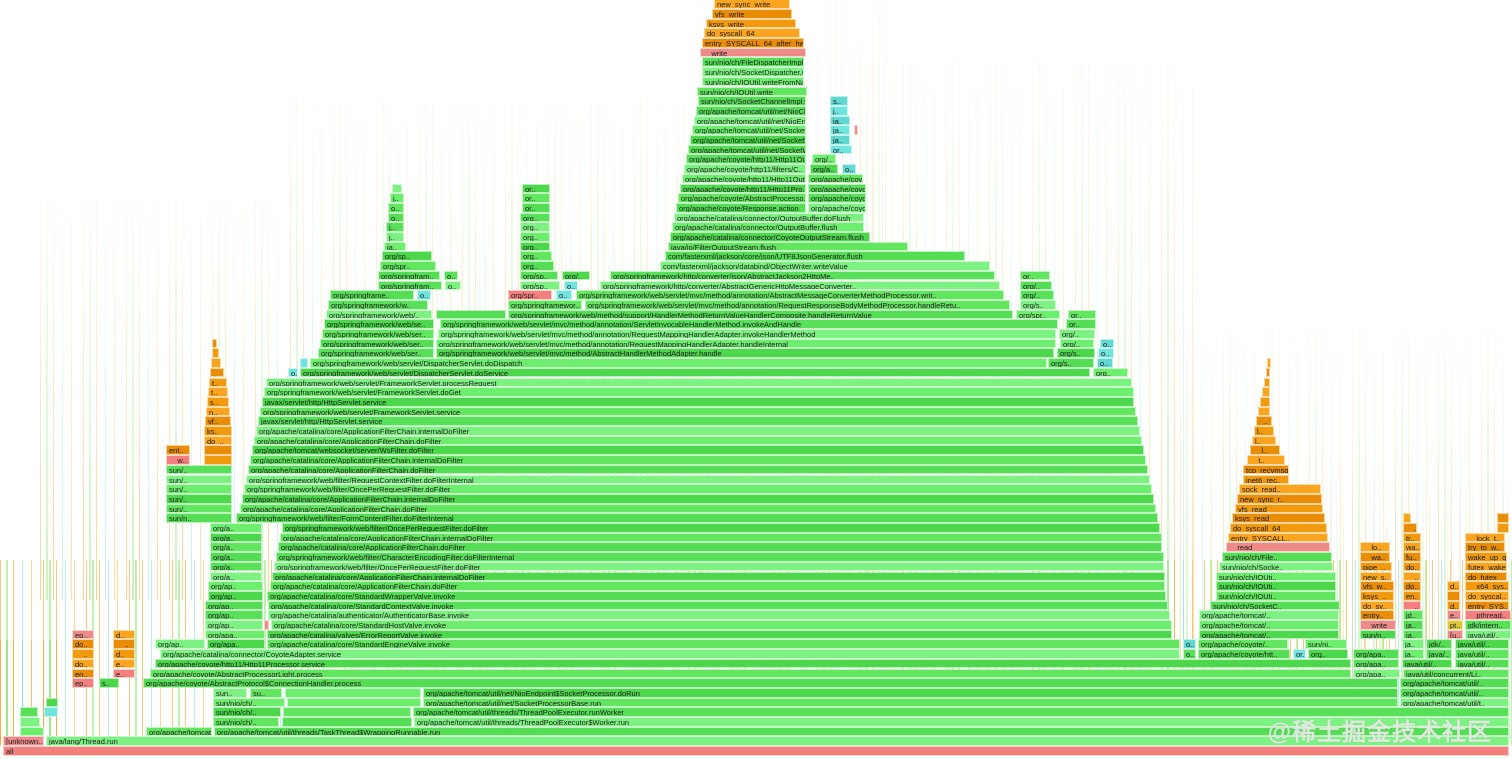 The image size is (1512, 759). What do you see at coordinates (1455, 625) in the screenshot?
I see `flame-frame: pt..` at bounding box center [1455, 625].